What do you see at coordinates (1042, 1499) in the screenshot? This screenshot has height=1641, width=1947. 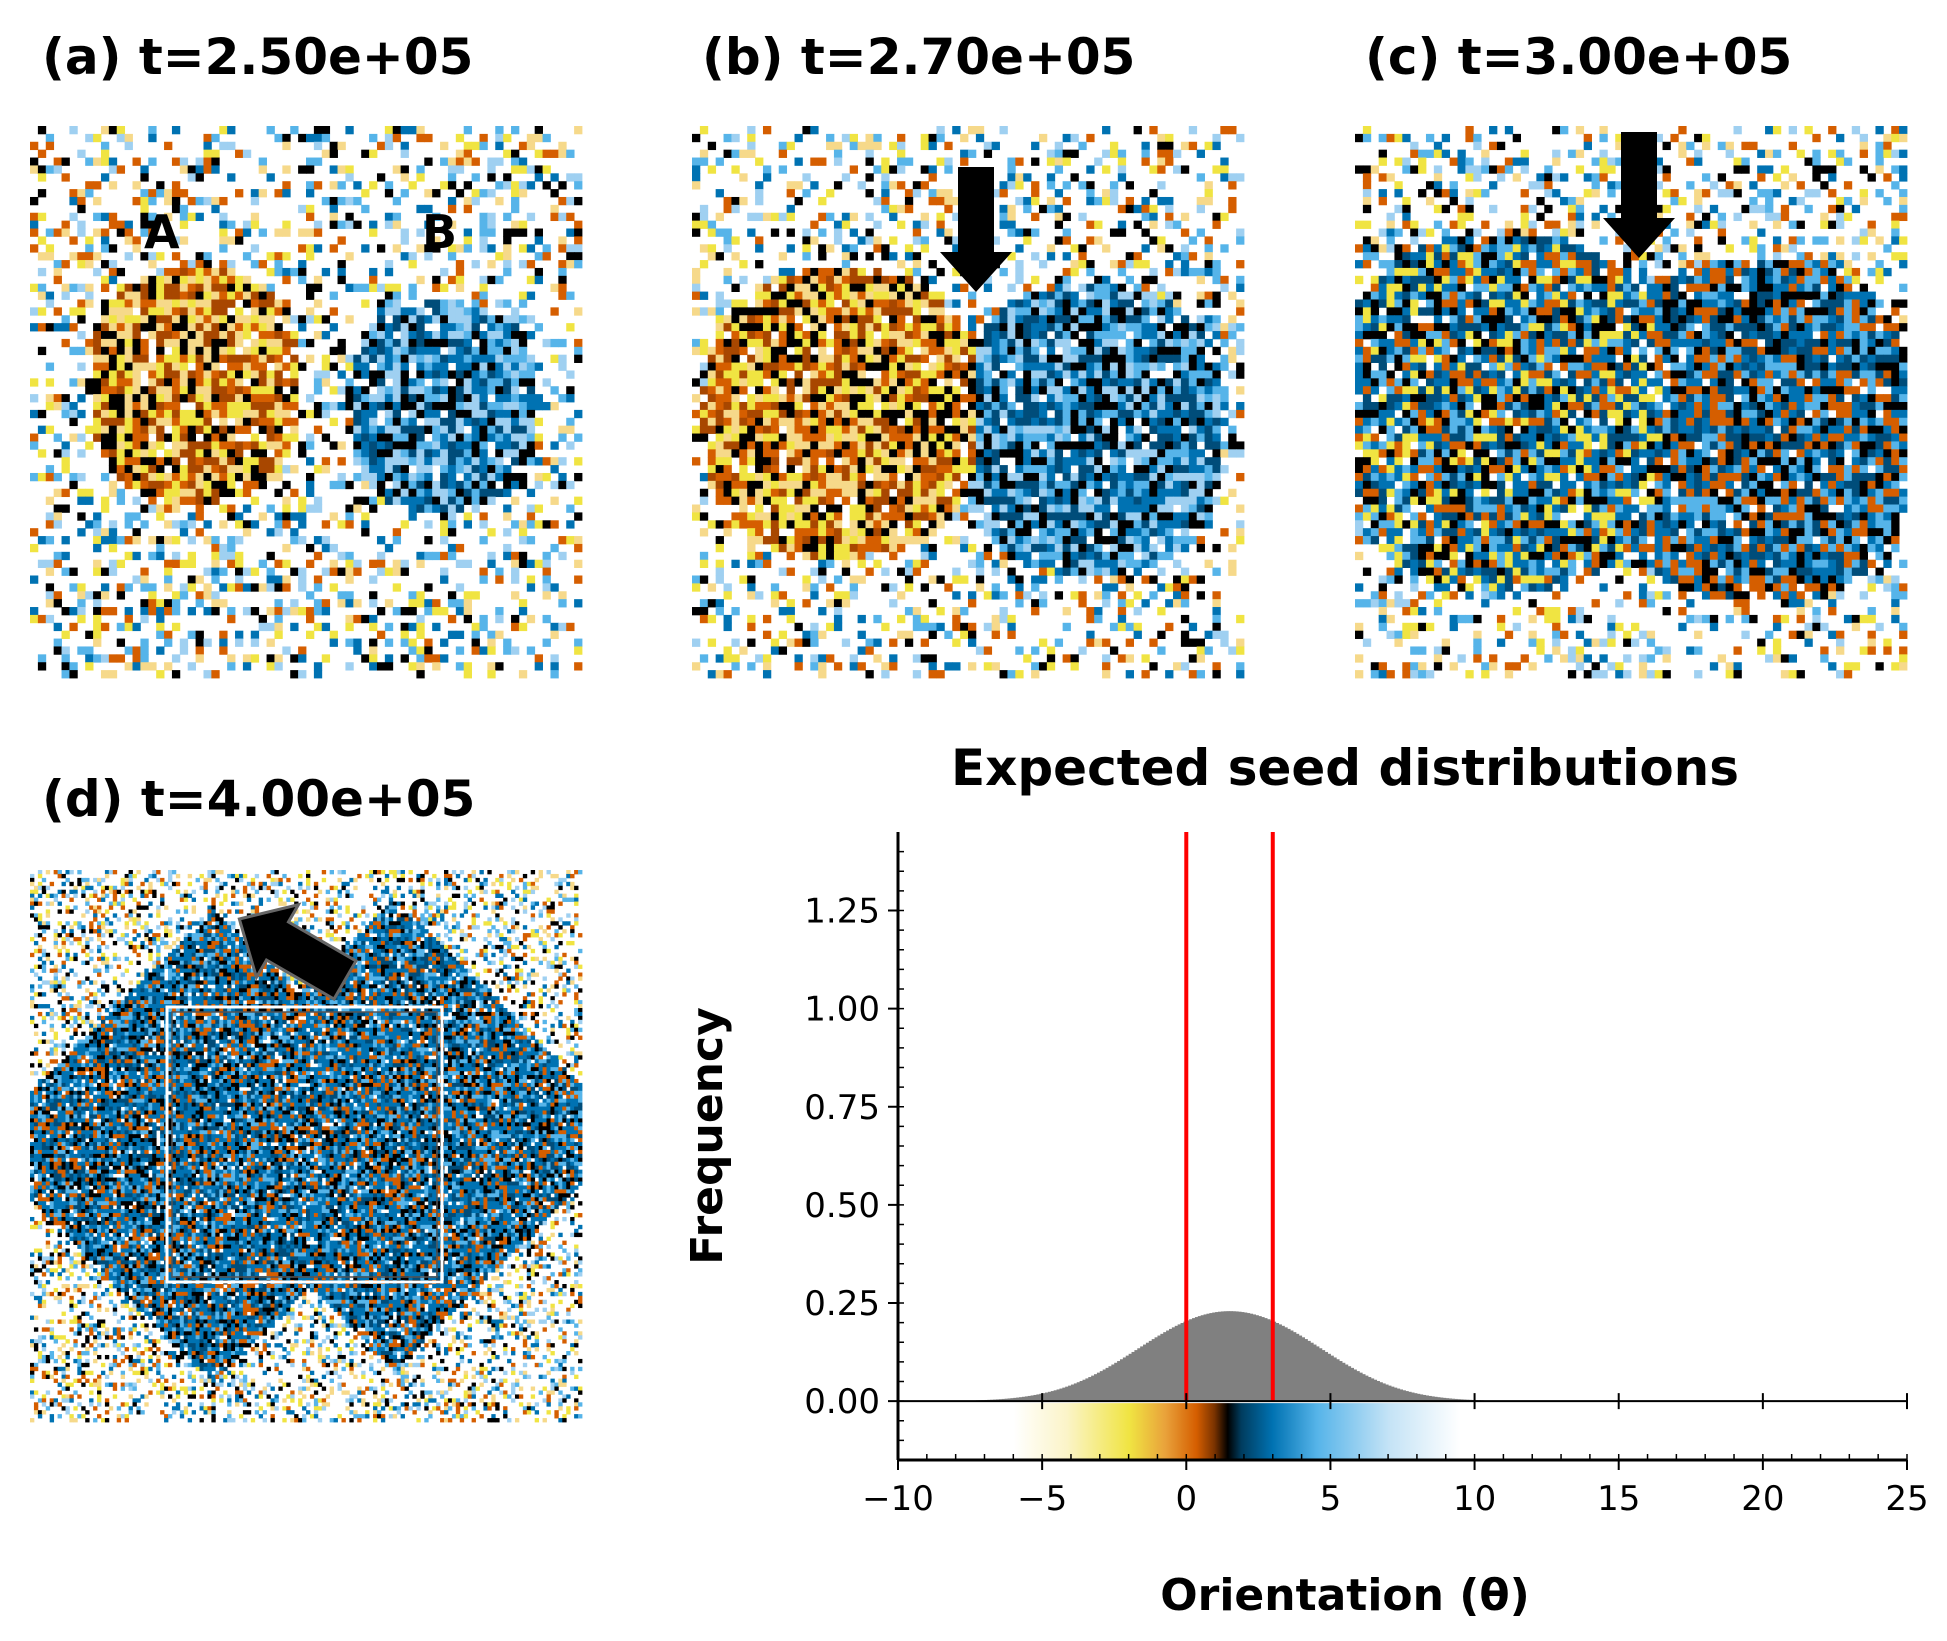 I see `x-tick-label: −5` at bounding box center [1042, 1499].